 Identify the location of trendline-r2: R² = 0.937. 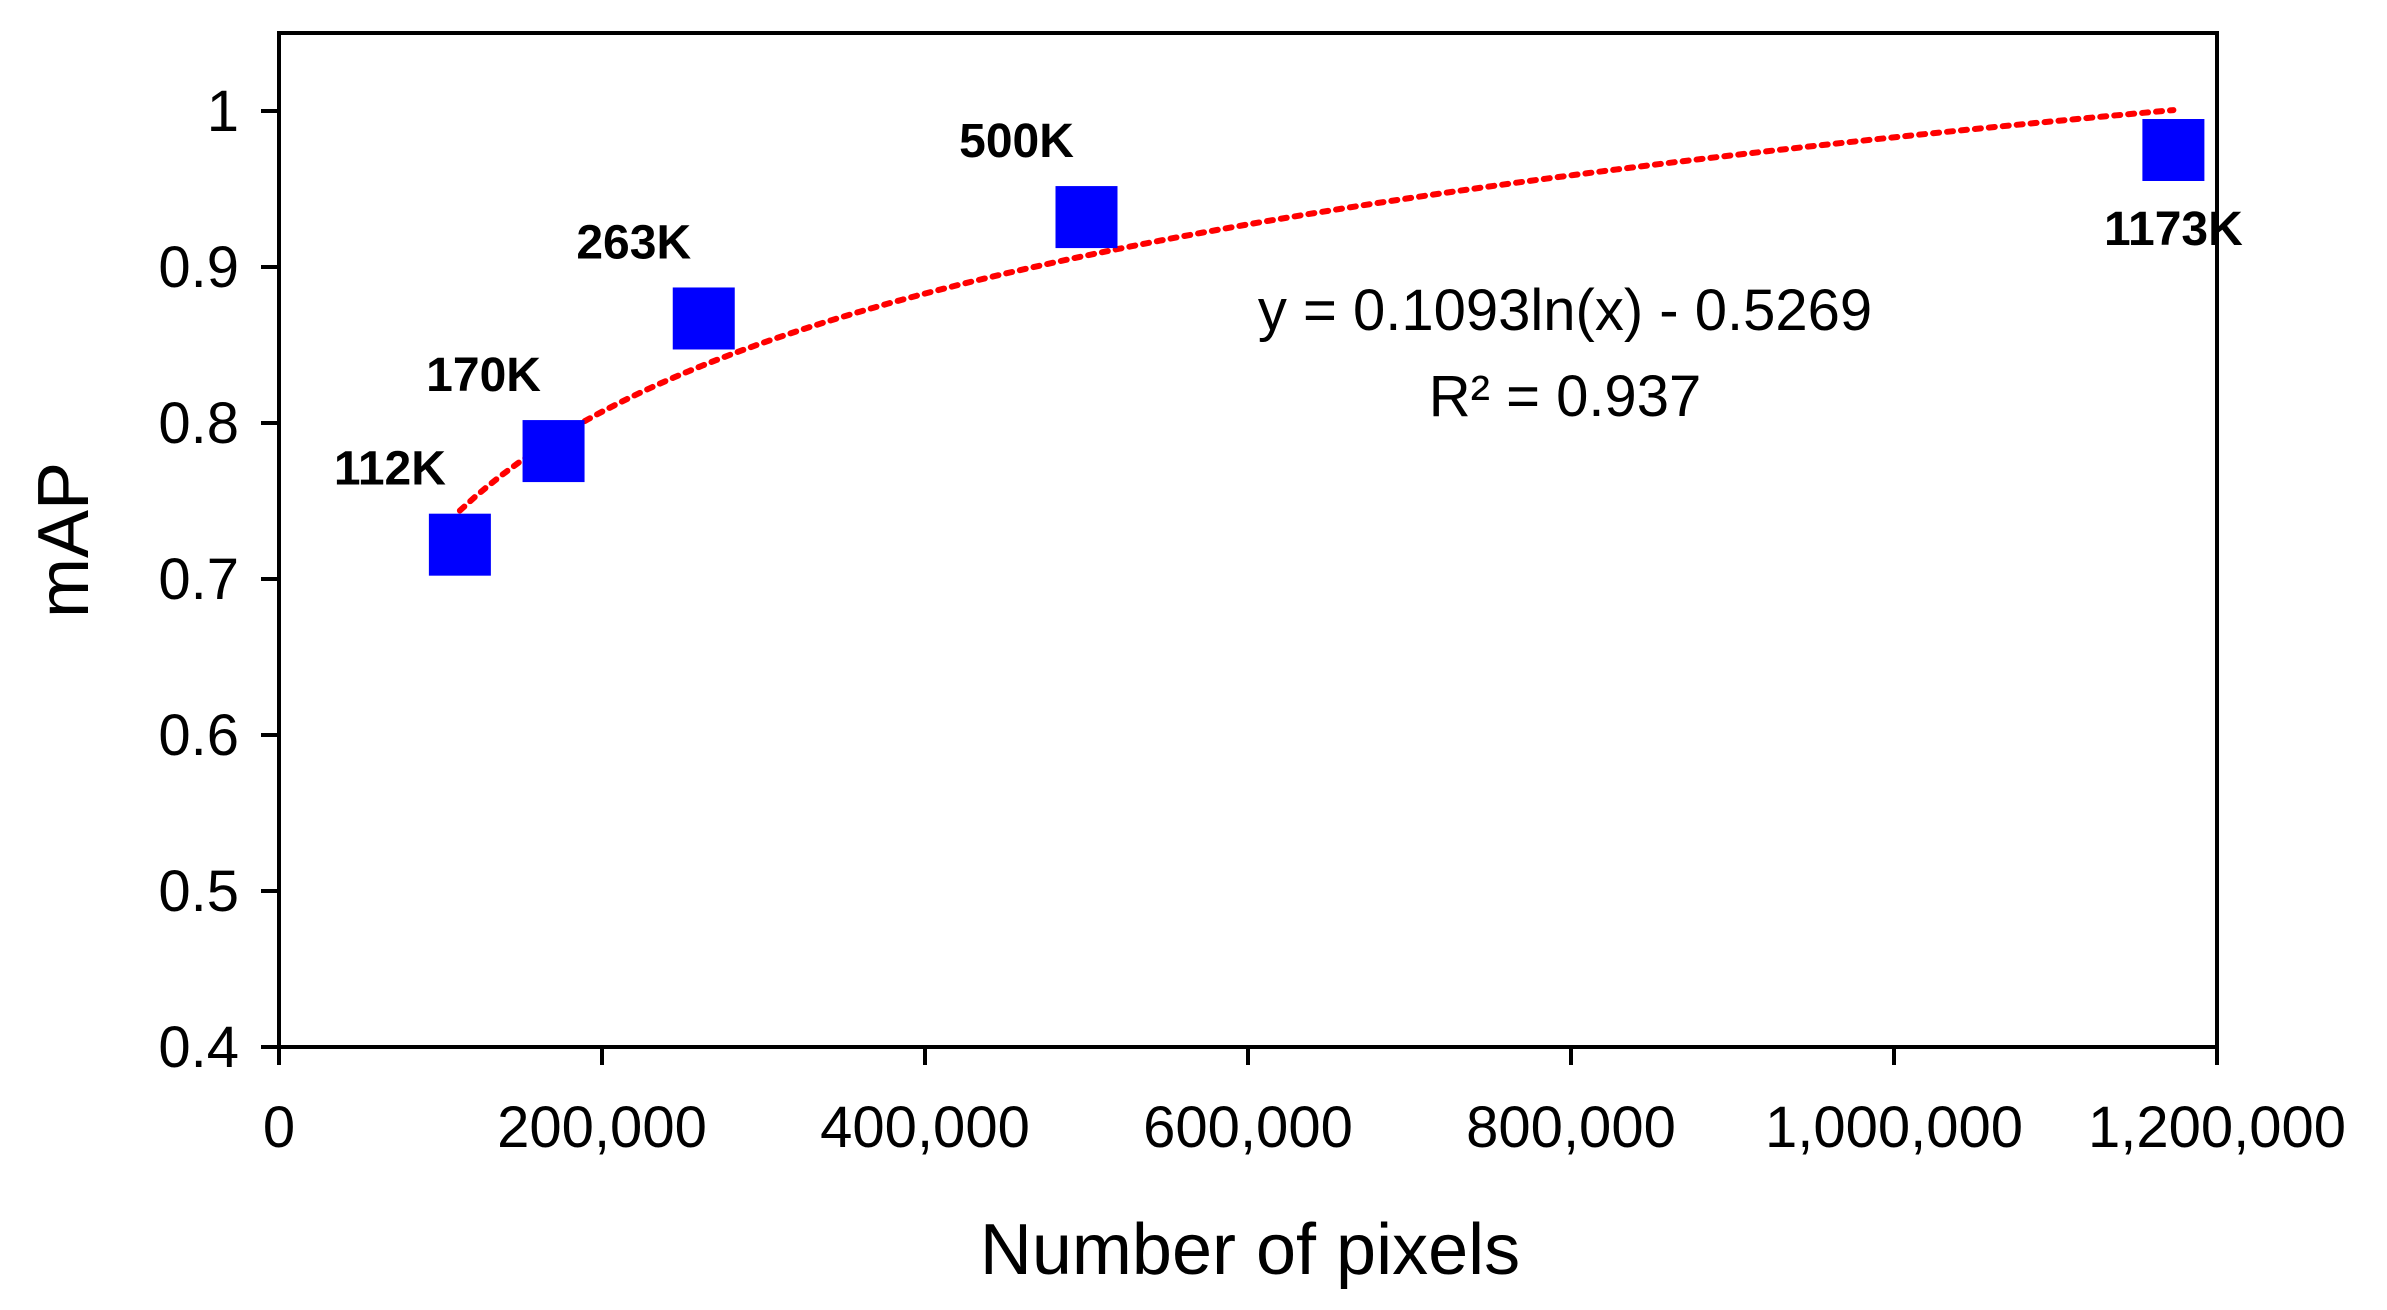
(1565, 396).